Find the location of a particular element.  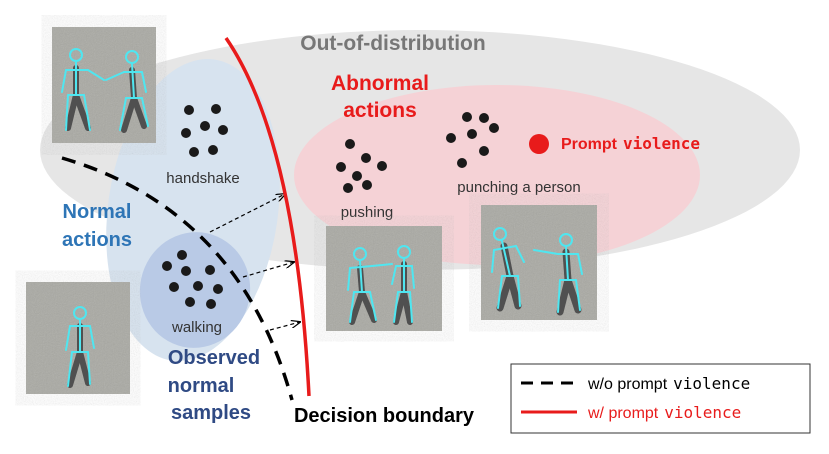

walking-photo is located at coordinates (78, 338).